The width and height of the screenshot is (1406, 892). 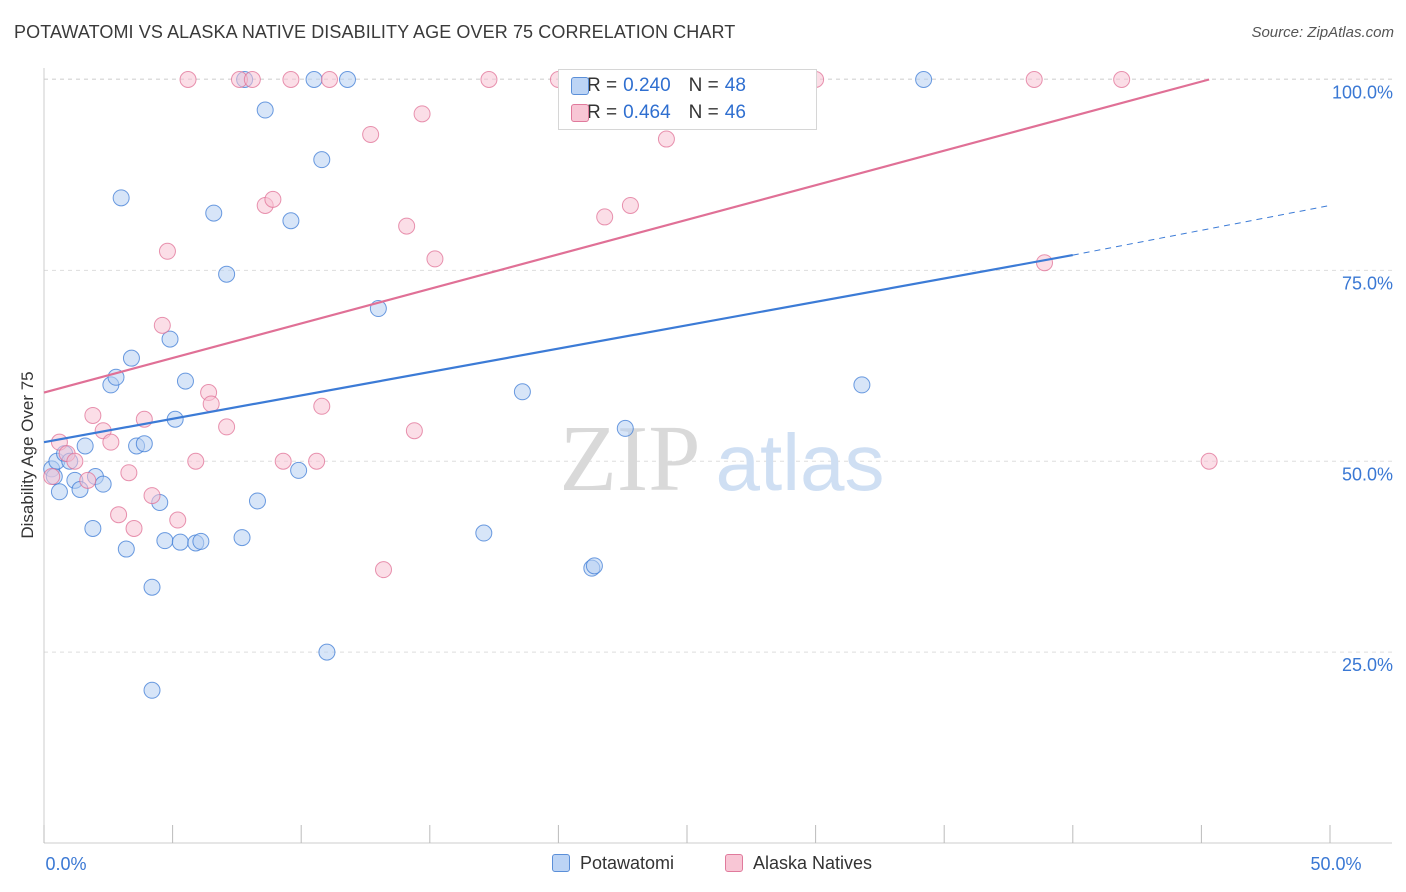 What do you see at coordinates (1322, 32) in the screenshot?
I see `source-credit: Source: ZipAtlas.com` at bounding box center [1322, 32].